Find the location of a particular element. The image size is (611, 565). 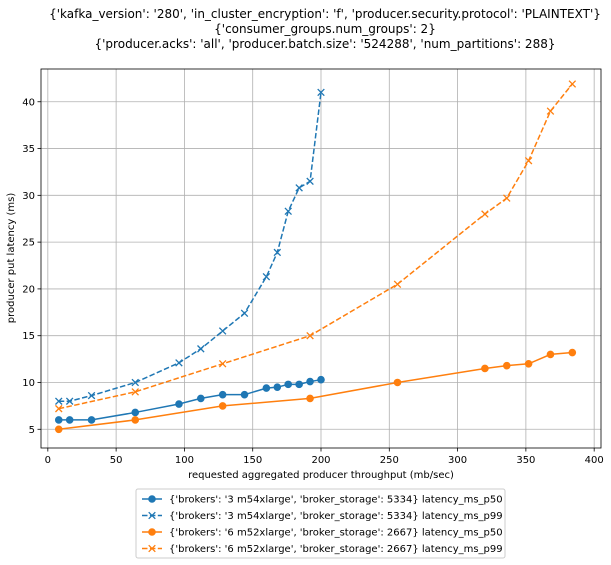

x-tick-label: 300 is located at coordinates (457, 460).